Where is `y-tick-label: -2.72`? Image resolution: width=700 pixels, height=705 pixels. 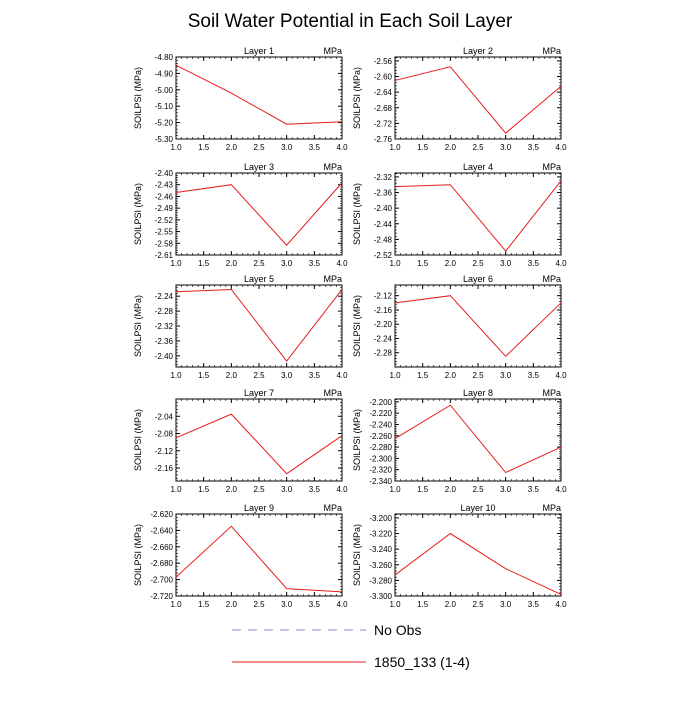 y-tick-label: -2.72 is located at coordinates (383, 123).